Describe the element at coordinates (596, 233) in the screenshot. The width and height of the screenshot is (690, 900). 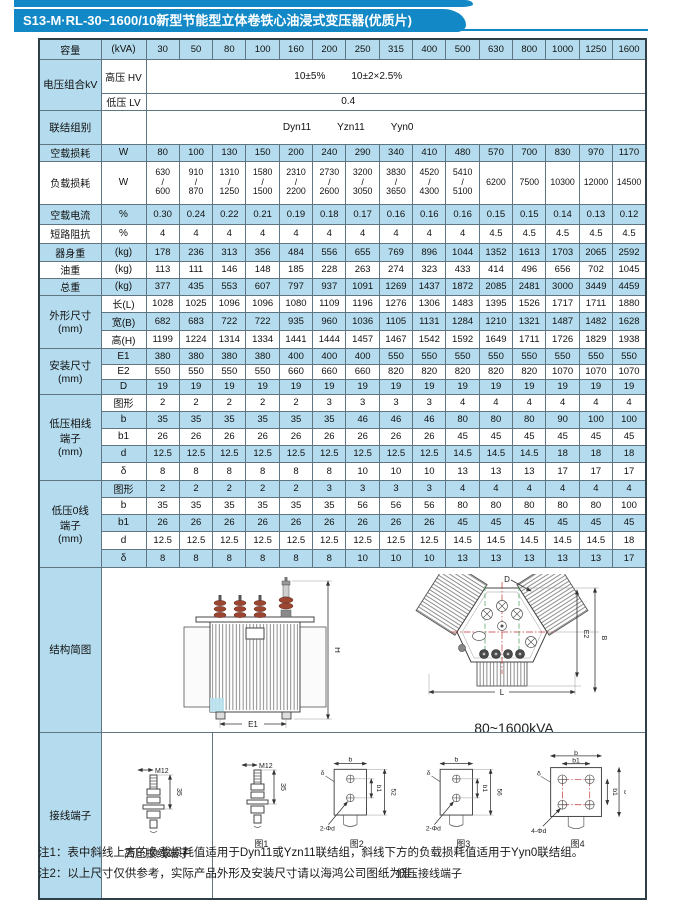
I see `value-cell: 4.5` at that location.